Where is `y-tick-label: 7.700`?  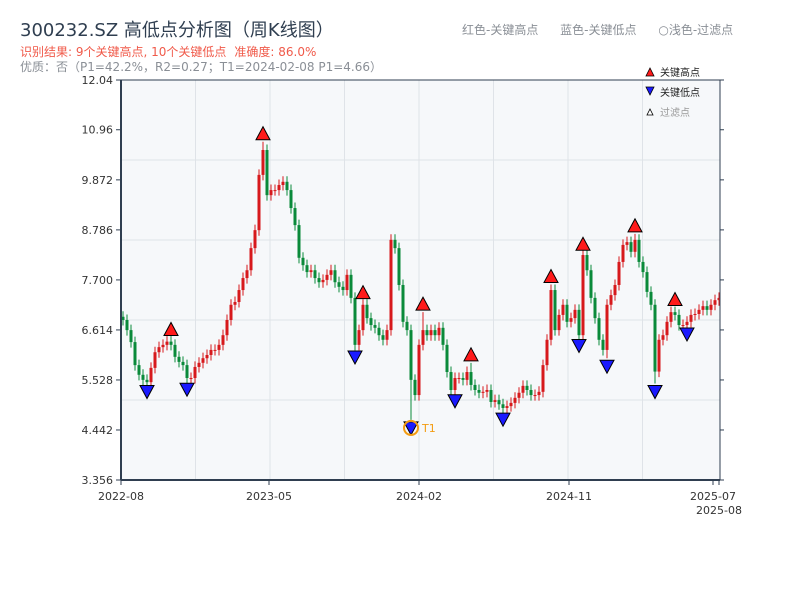
y-tick-label: 7.700 is located at coordinates (98, 280).